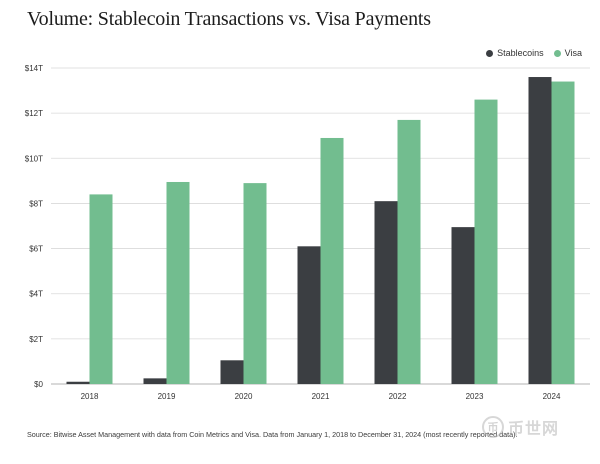 Image resolution: width=600 pixels, height=464 pixels. I want to click on watermark-logo: 币 币世网, so click(520, 427).